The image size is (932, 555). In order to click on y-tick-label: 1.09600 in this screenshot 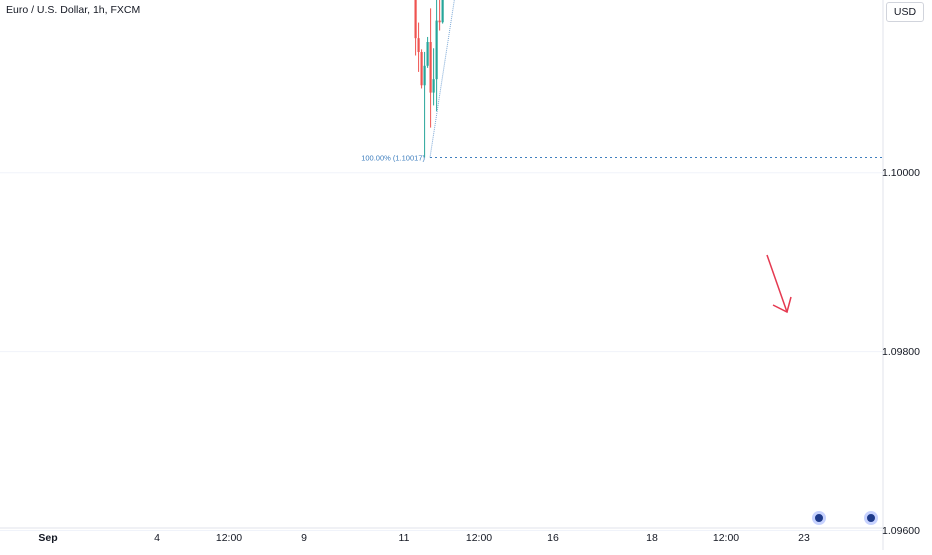, I will do `click(901, 531)`.